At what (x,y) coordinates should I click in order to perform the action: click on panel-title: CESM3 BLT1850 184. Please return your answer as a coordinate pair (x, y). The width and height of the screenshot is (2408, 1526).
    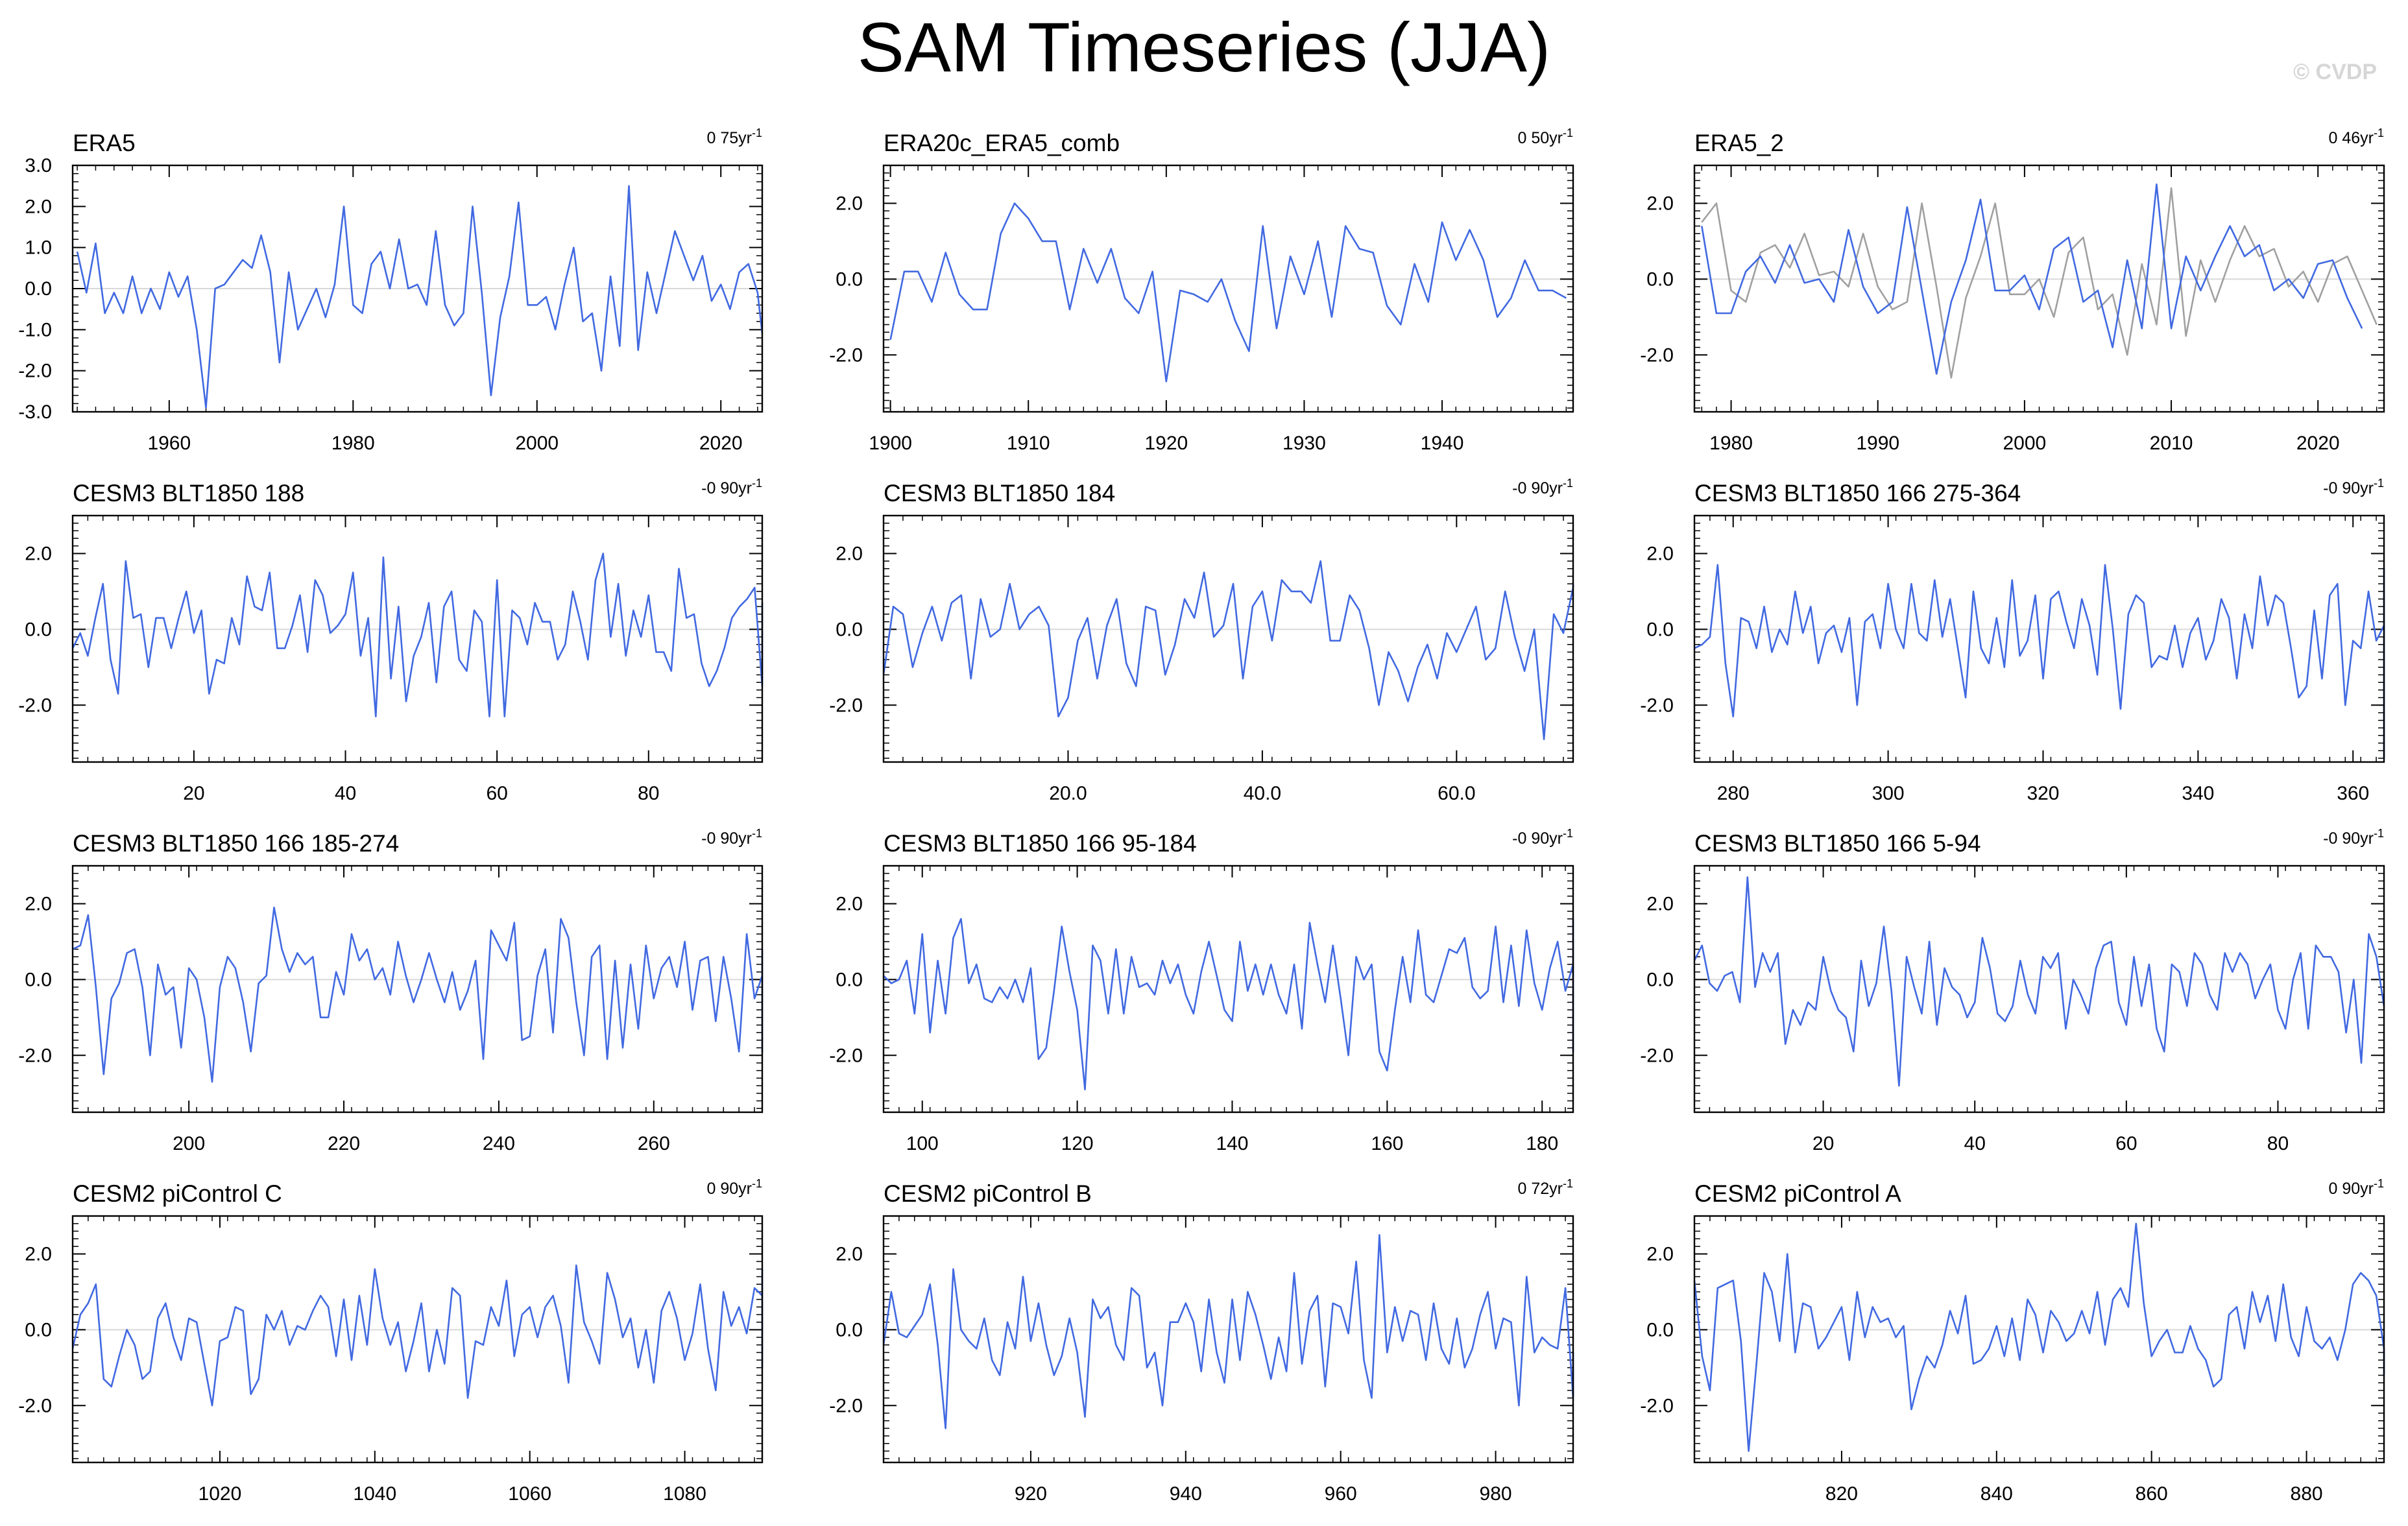
    Looking at the image, I should click on (999, 493).